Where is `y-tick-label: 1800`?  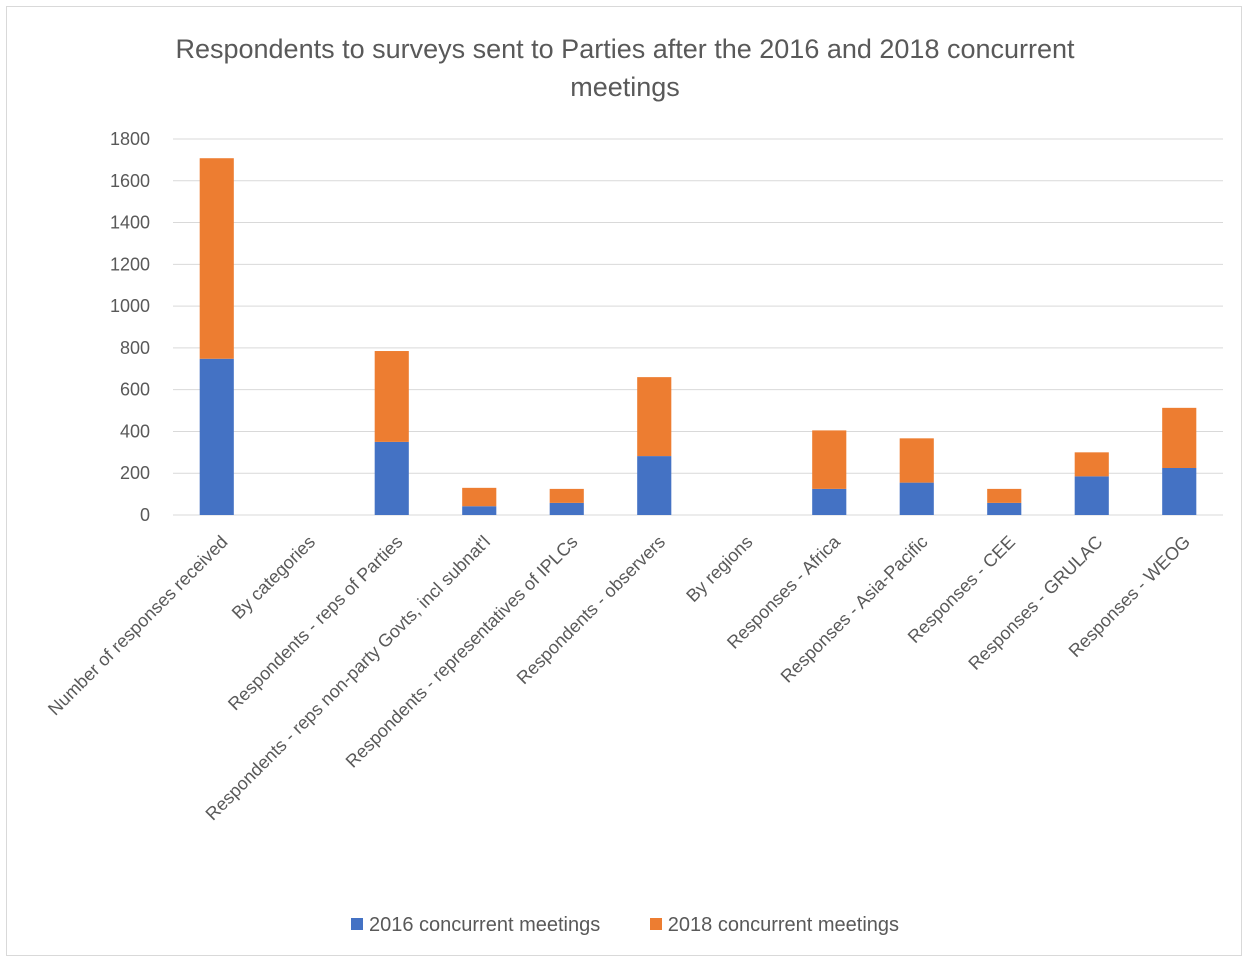
y-tick-label: 1800 is located at coordinates (130, 139).